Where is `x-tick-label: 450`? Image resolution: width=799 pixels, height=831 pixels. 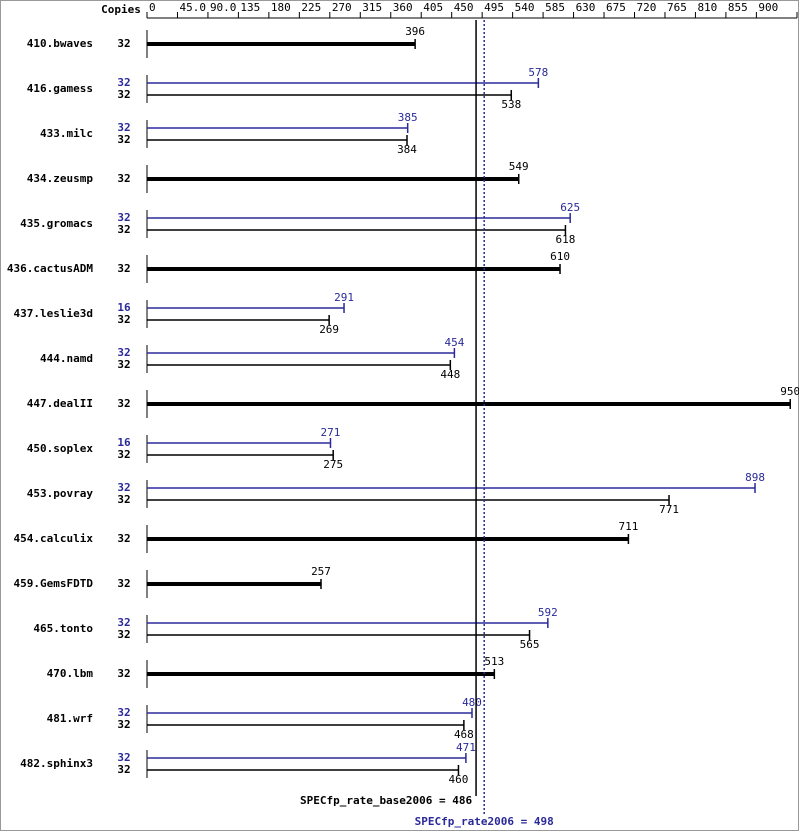 x-tick-label: 450 is located at coordinates (464, 7).